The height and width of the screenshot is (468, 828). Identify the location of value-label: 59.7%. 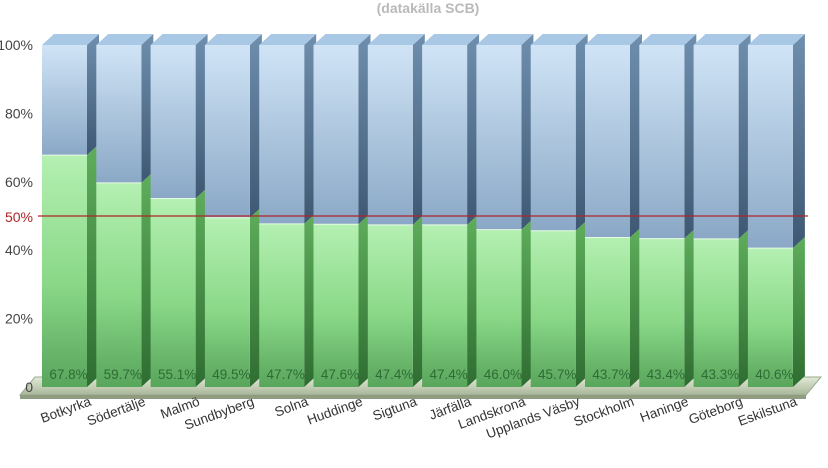
(123, 374).